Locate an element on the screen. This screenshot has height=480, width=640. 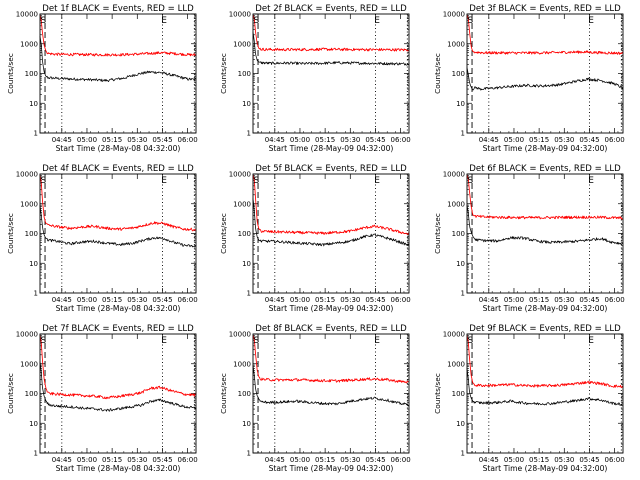
panel-title: Det 9f BLACK = Events, RED = LLD is located at coordinates (545, 329).